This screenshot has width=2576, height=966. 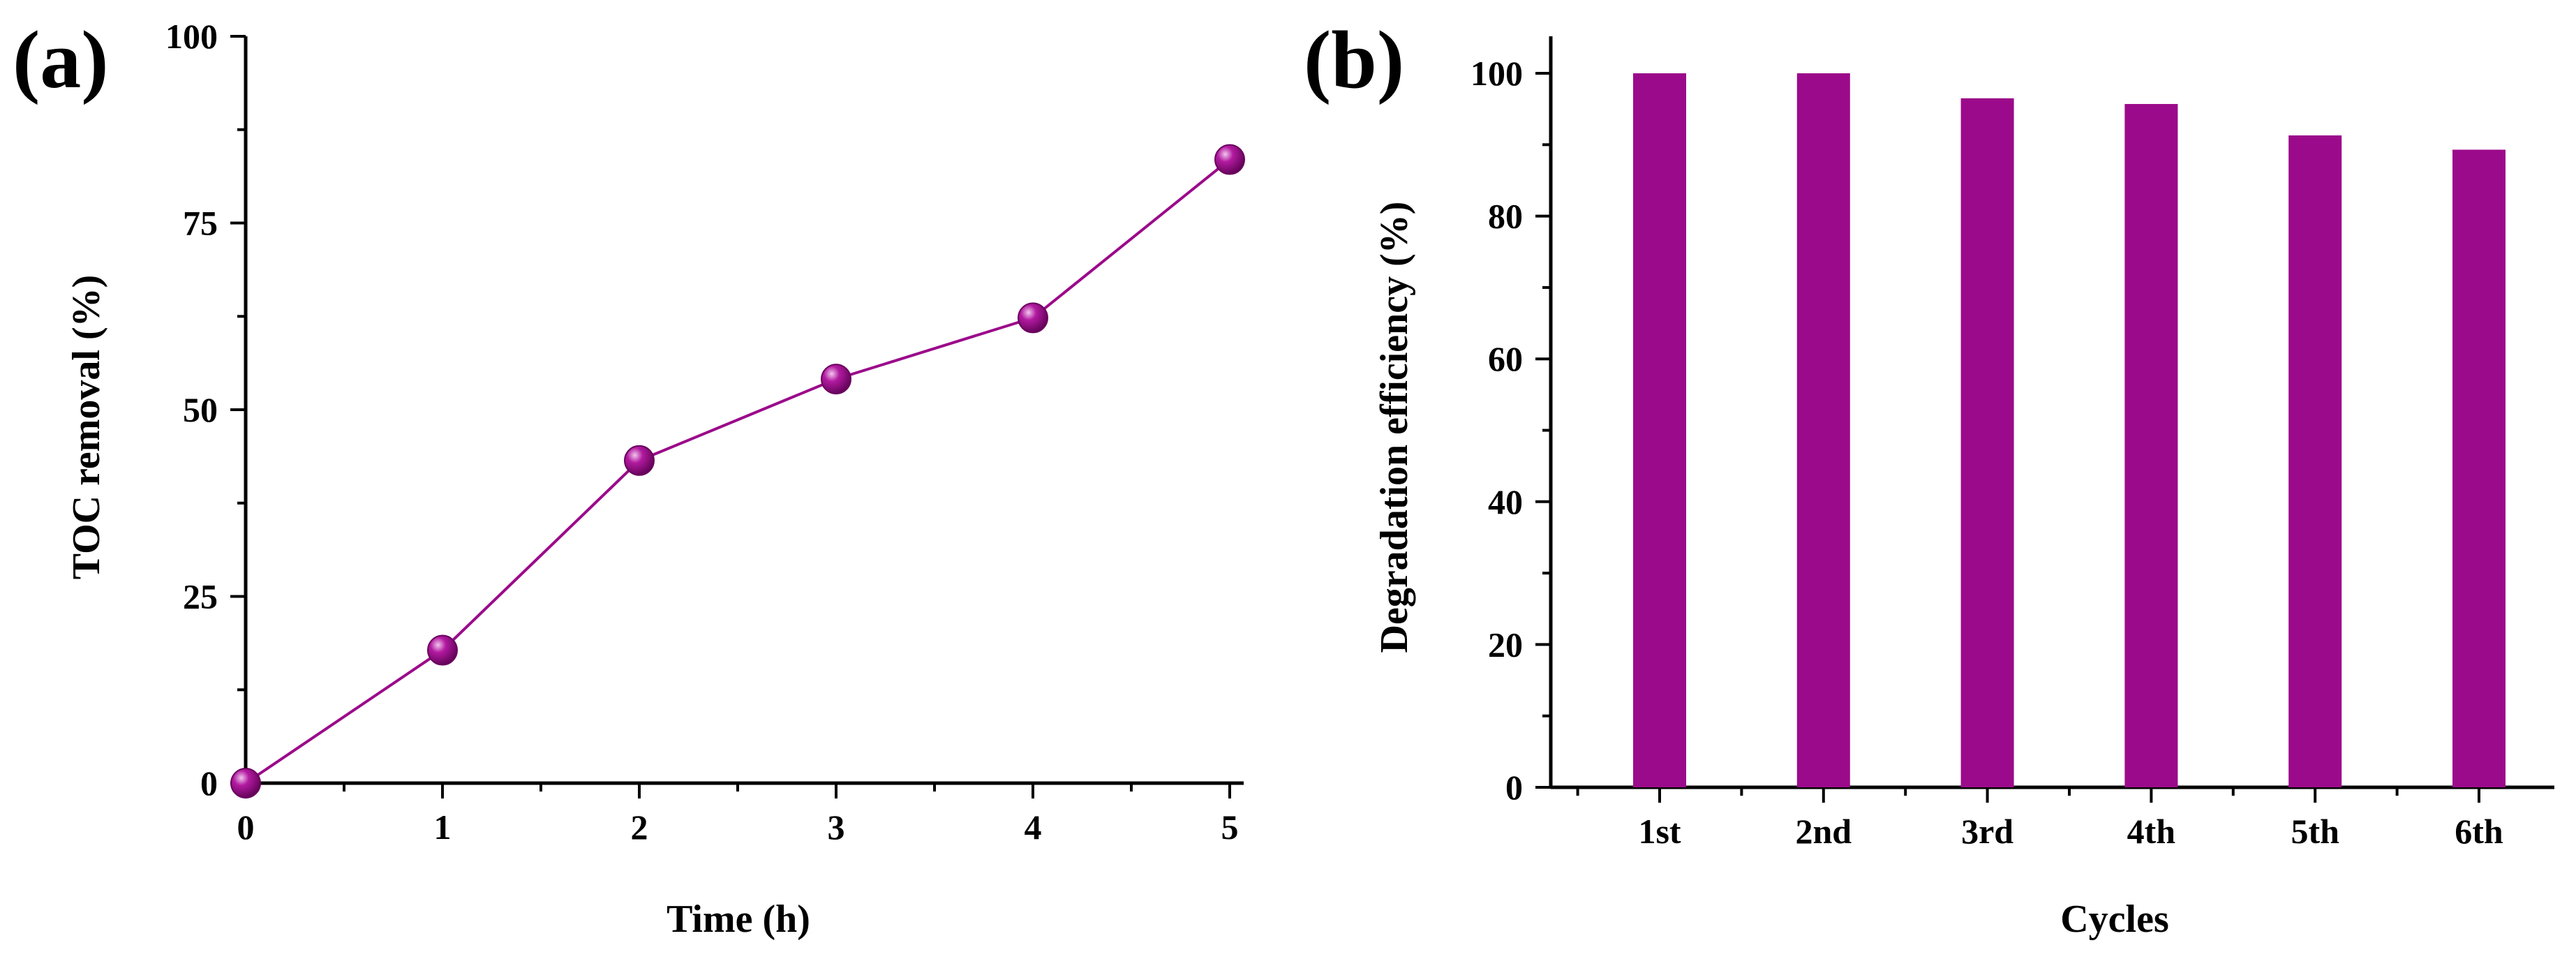 What do you see at coordinates (2152, 831) in the screenshot?
I see `panel-b-x-tick-label: 4th` at bounding box center [2152, 831].